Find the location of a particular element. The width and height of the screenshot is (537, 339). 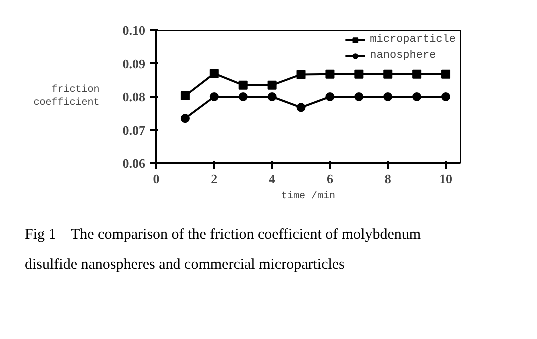

x-tick-label: 0 is located at coordinates (156, 179).